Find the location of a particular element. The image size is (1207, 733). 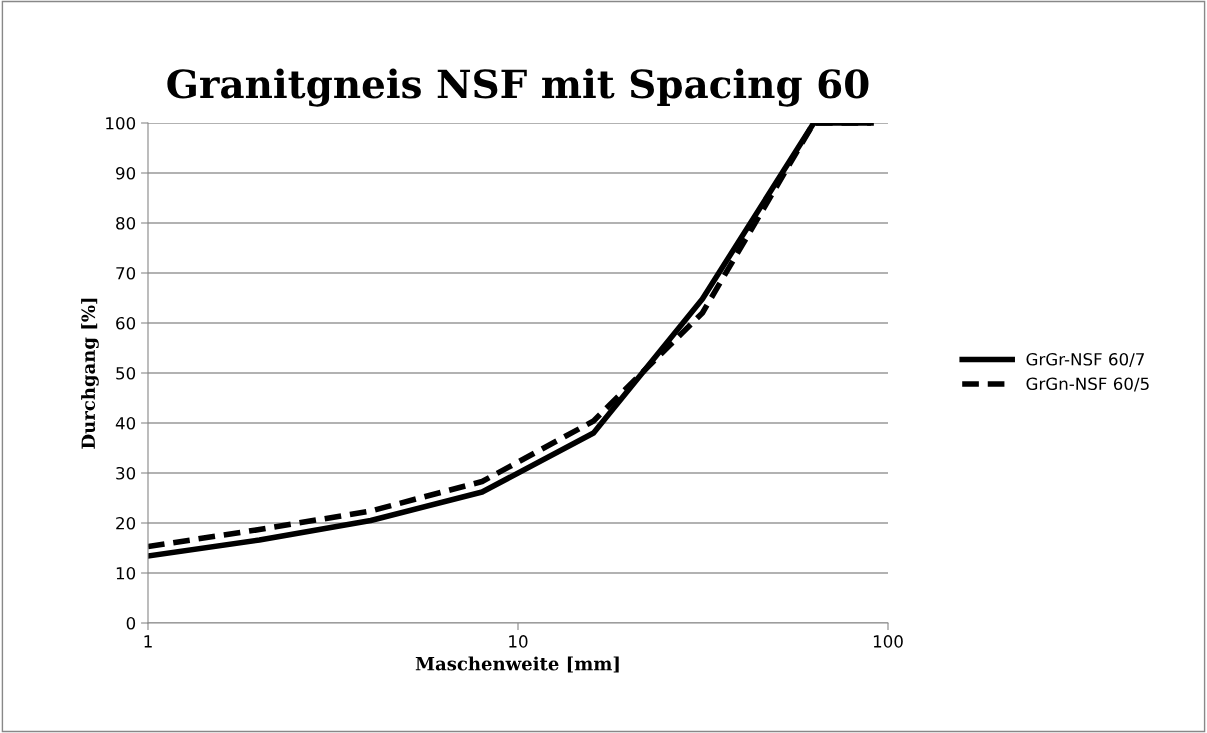

x-tick-label: 10 is located at coordinates (518, 641).